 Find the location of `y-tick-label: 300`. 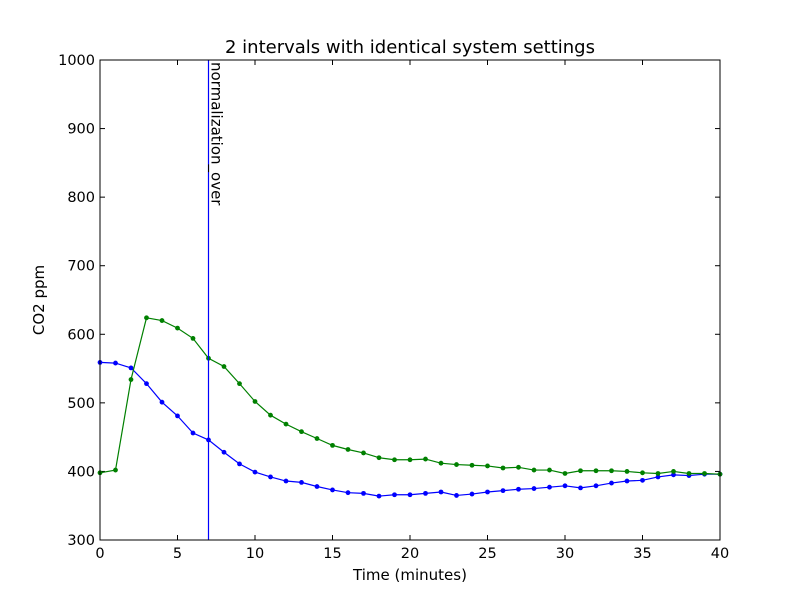

y-tick-label: 300 is located at coordinates (81, 541).